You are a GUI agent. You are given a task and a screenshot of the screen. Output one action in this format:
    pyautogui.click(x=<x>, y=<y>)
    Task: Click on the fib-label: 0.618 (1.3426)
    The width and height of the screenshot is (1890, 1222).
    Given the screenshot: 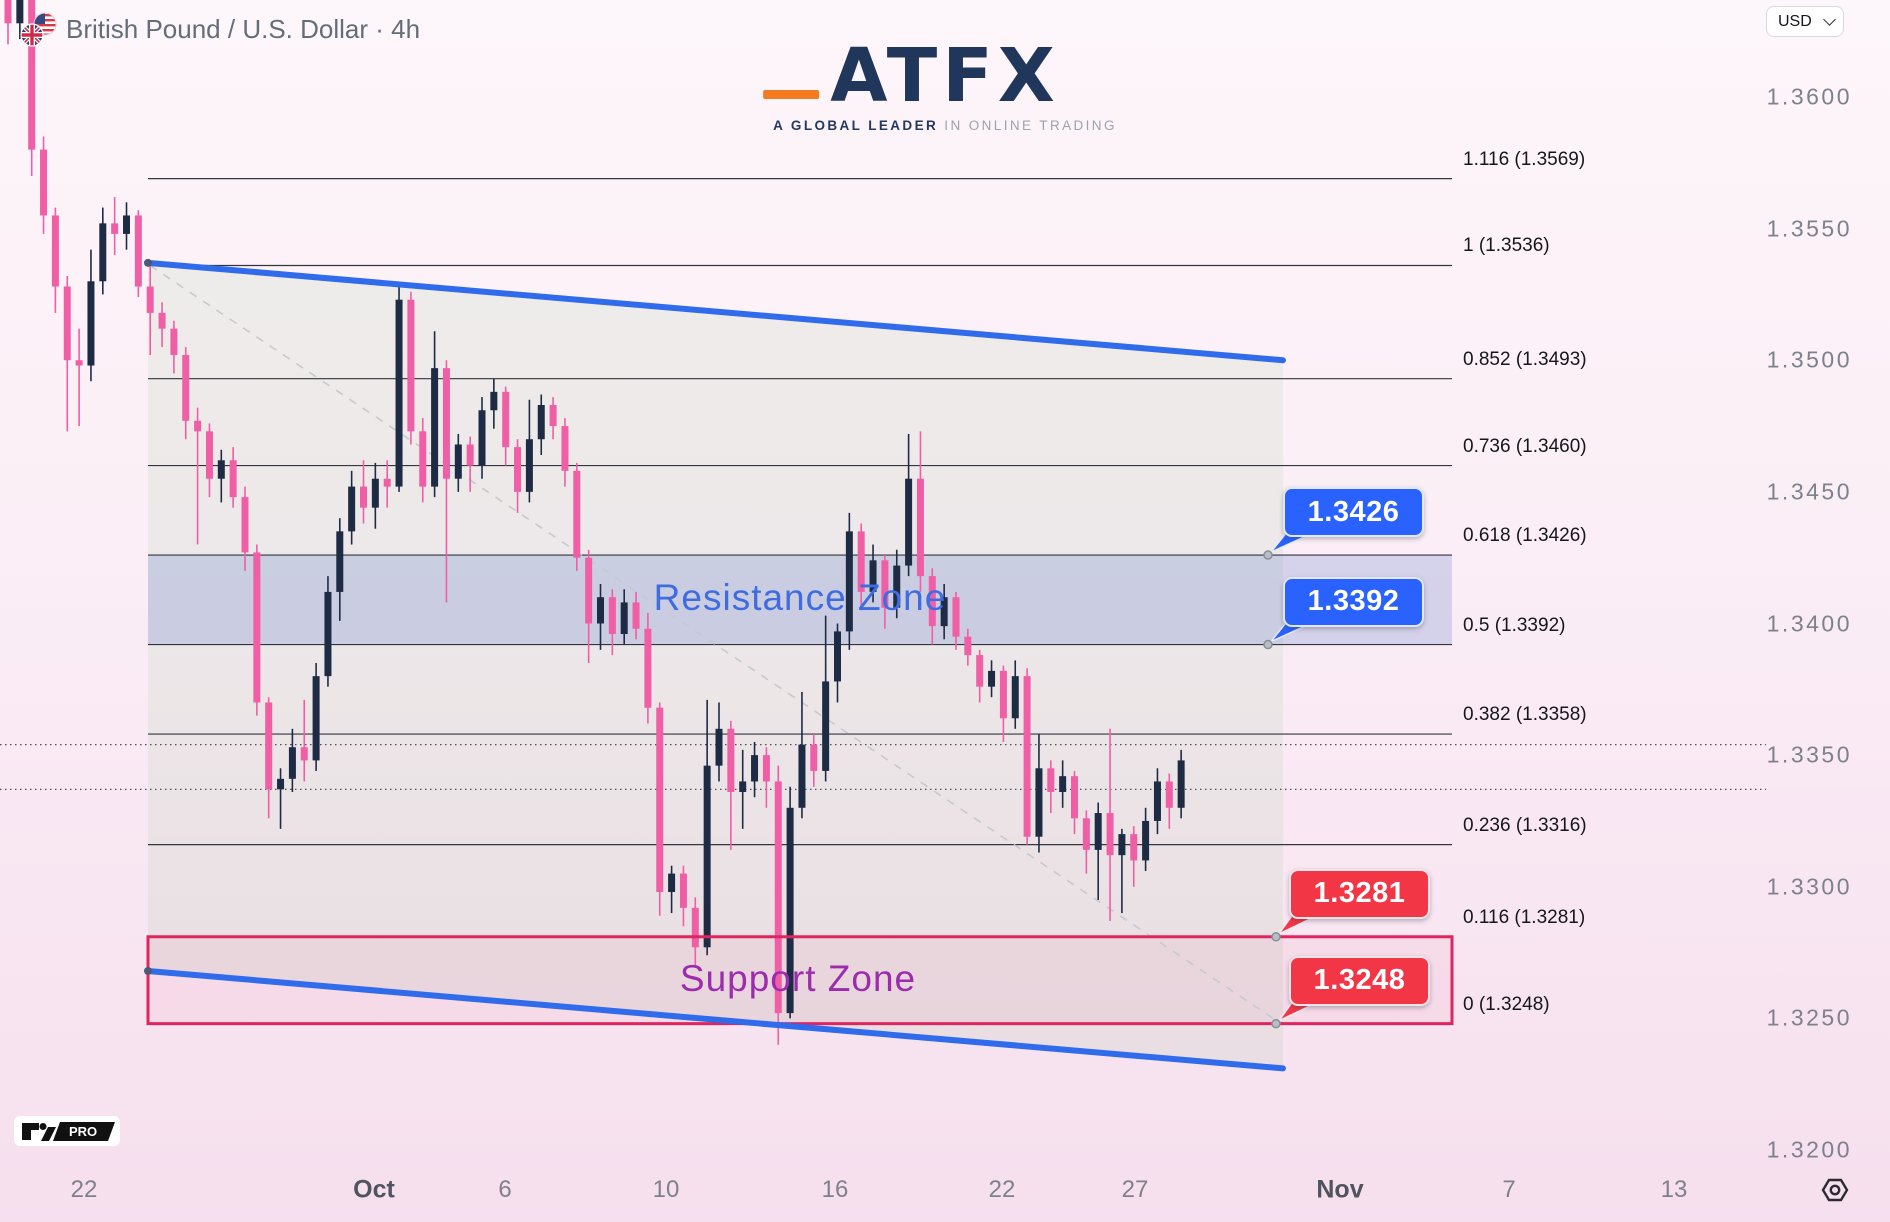 What is the action you would take?
    pyautogui.click(x=1525, y=536)
    